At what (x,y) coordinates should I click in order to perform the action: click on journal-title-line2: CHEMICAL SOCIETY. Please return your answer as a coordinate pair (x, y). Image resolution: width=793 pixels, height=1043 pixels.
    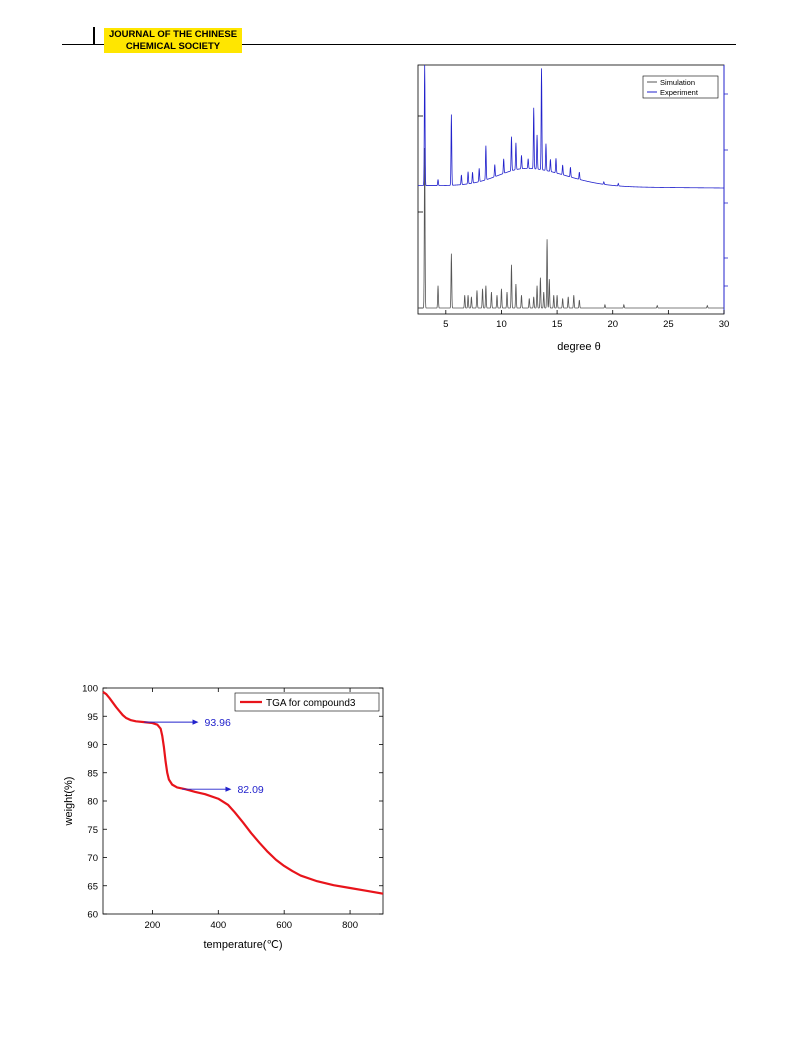
    Looking at the image, I should click on (173, 46).